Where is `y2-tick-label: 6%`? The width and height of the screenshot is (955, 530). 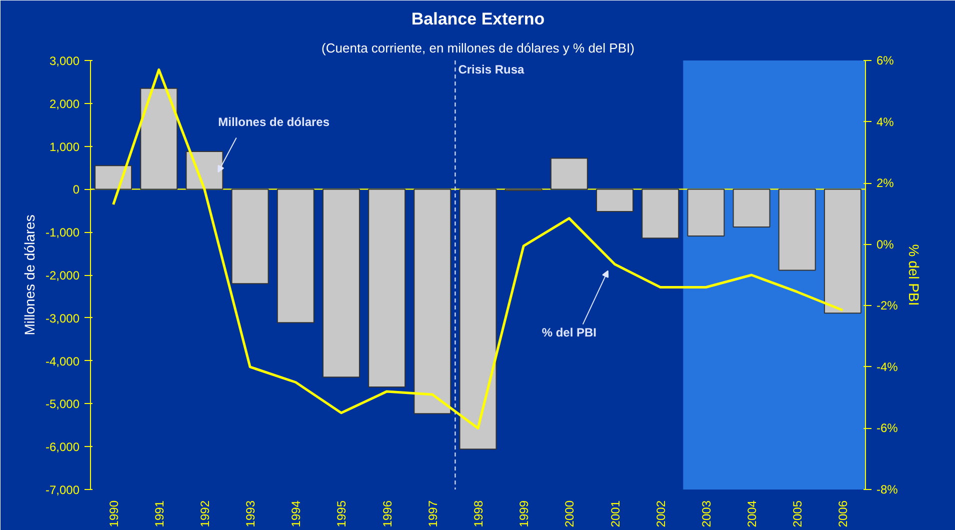
y2-tick-label: 6% is located at coordinates (885, 61).